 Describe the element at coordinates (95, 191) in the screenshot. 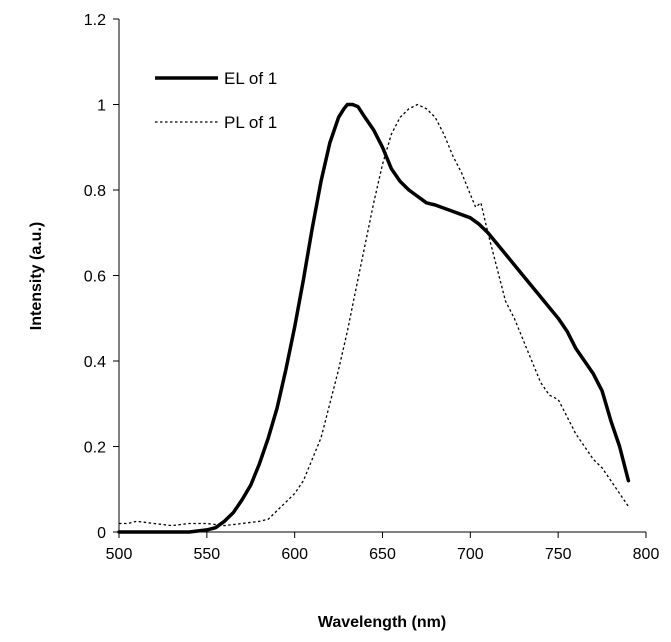

I see `y-tick-label: 0.8` at that location.